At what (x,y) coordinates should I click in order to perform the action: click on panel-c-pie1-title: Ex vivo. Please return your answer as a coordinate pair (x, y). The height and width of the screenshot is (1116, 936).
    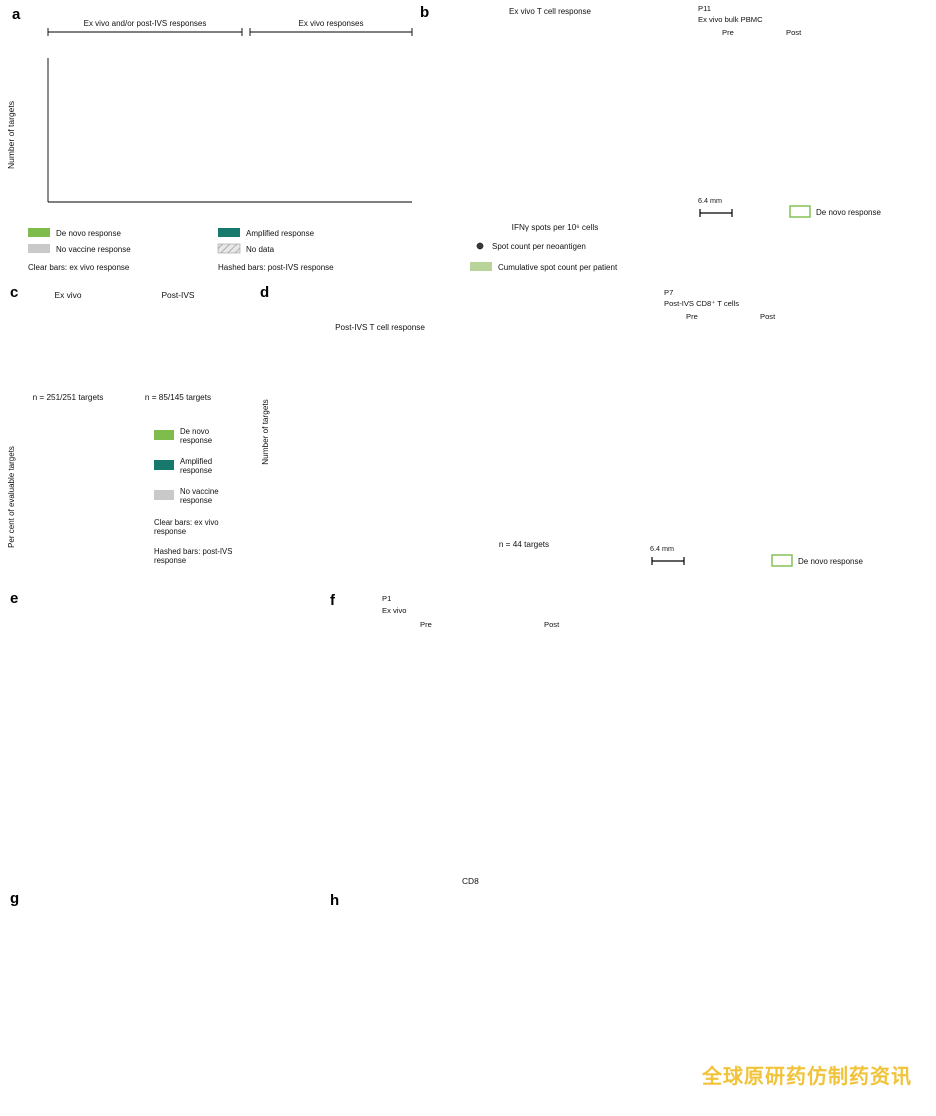
    Looking at the image, I should click on (68, 295).